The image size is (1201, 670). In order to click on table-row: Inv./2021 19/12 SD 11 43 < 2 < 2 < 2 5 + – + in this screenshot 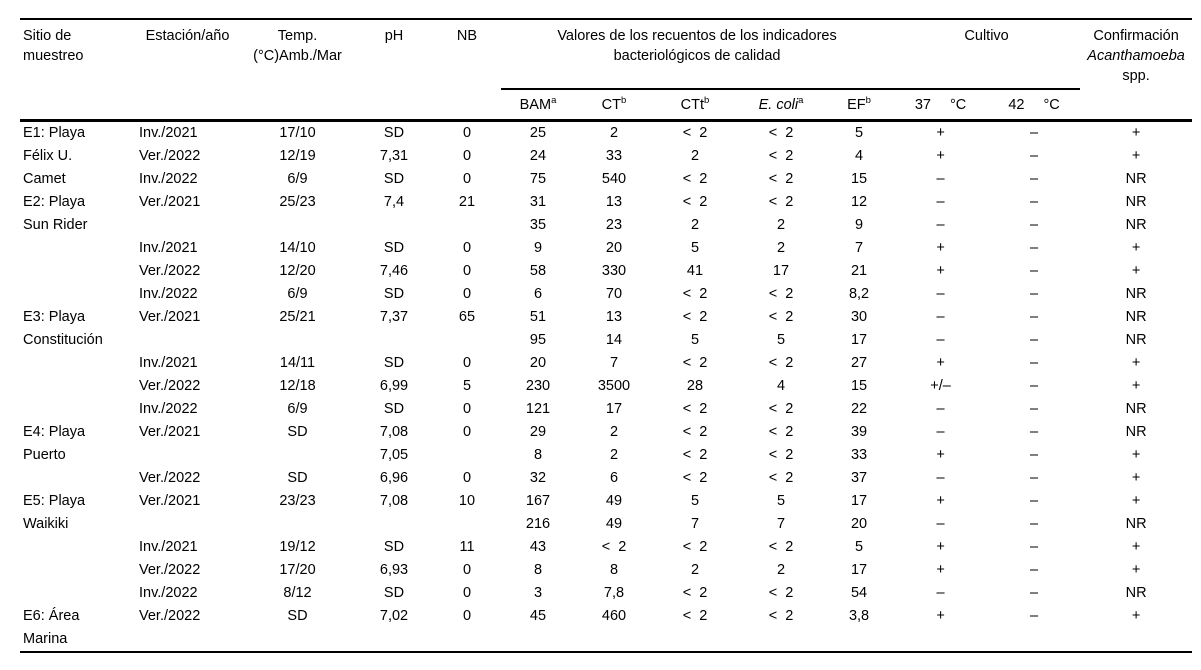, I will do `click(606, 547)`.